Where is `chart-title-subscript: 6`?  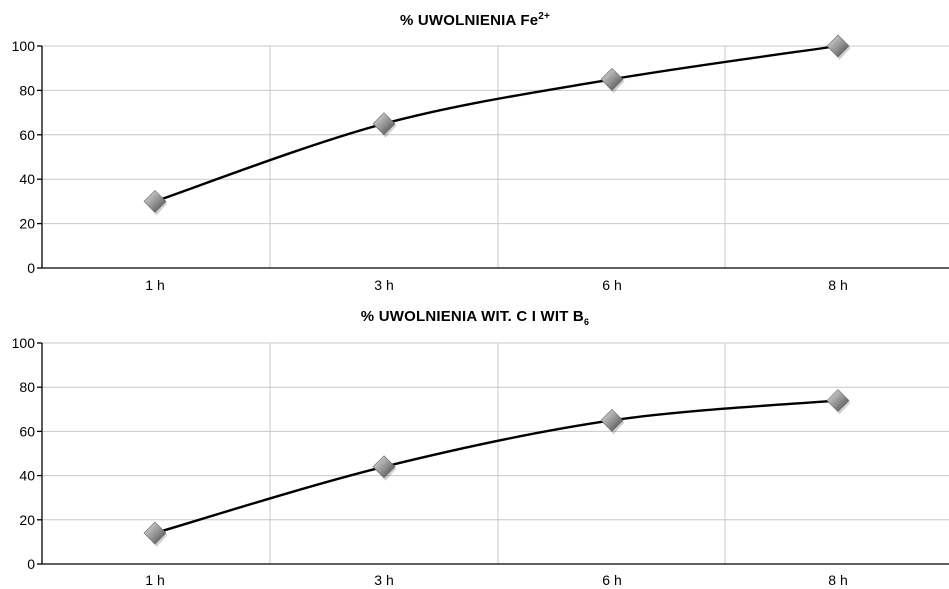 chart-title-subscript: 6 is located at coordinates (586, 322).